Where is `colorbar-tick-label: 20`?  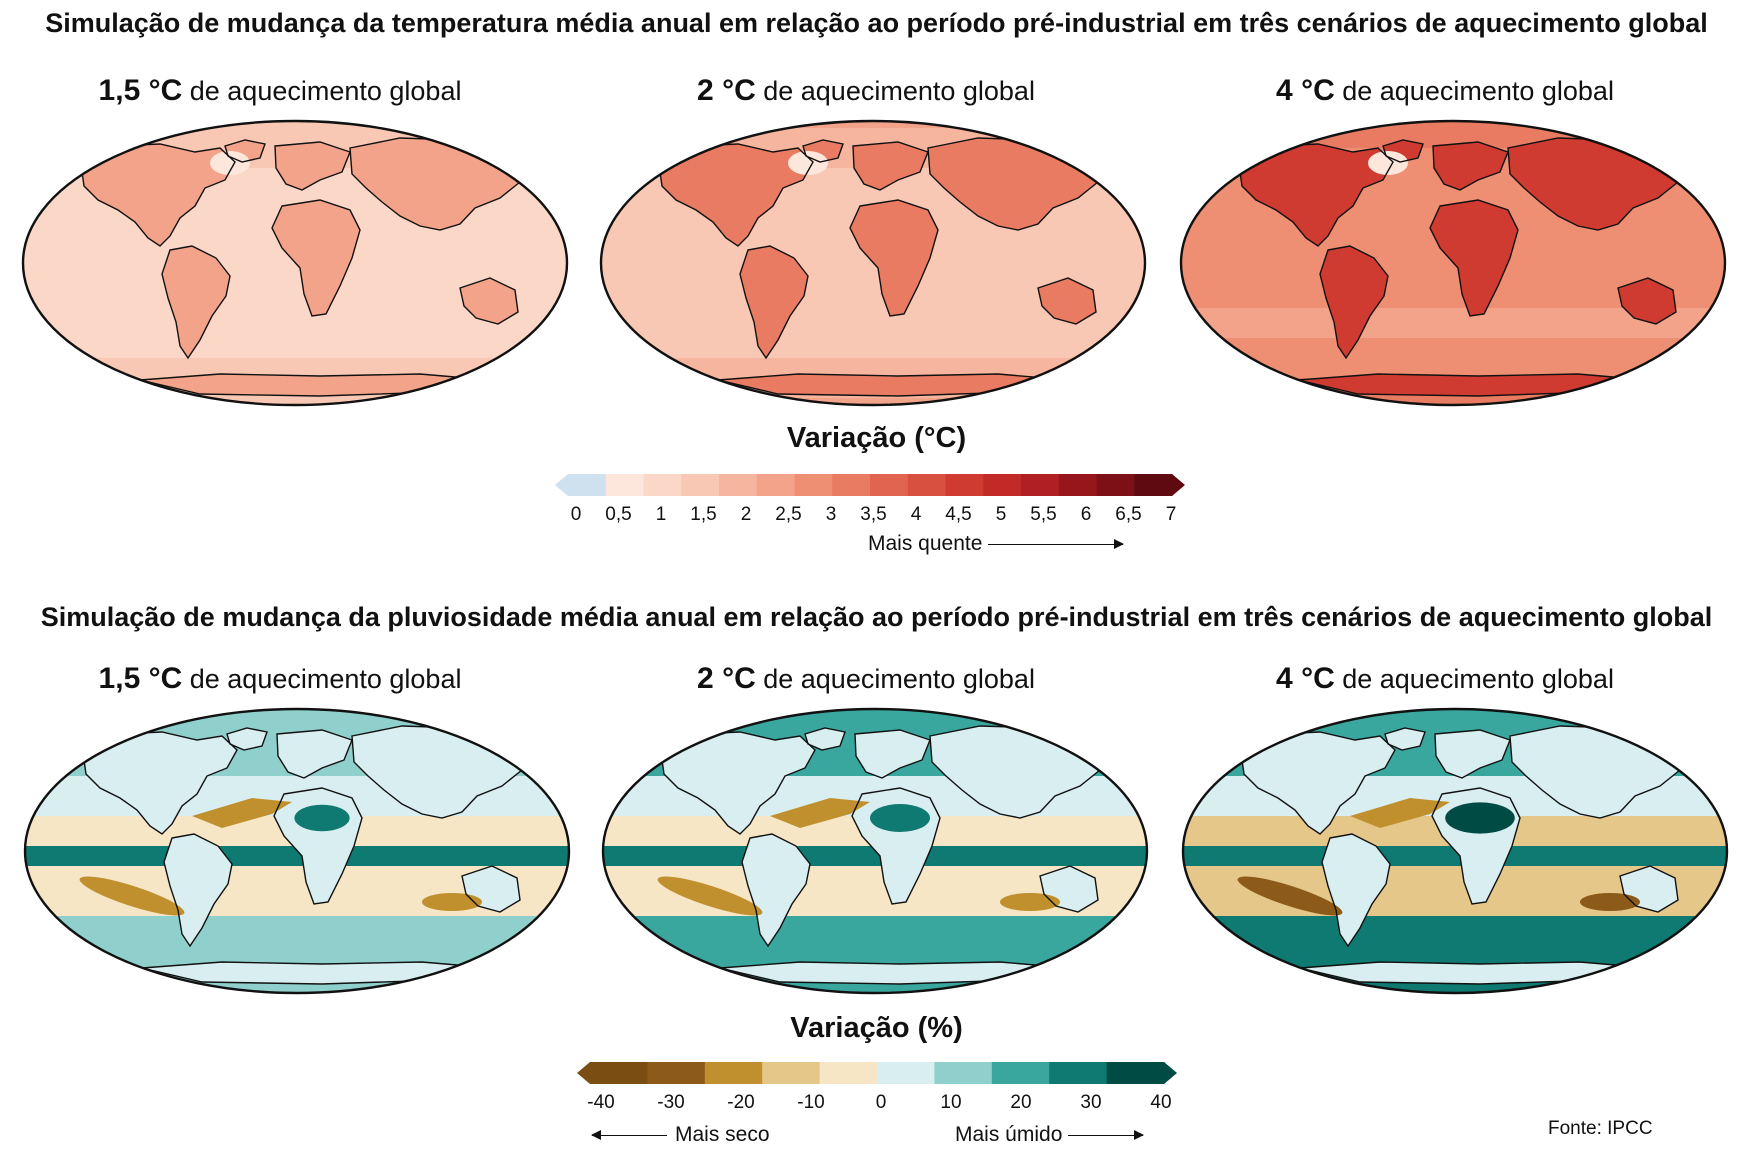 colorbar-tick-label: 20 is located at coordinates (1021, 1102).